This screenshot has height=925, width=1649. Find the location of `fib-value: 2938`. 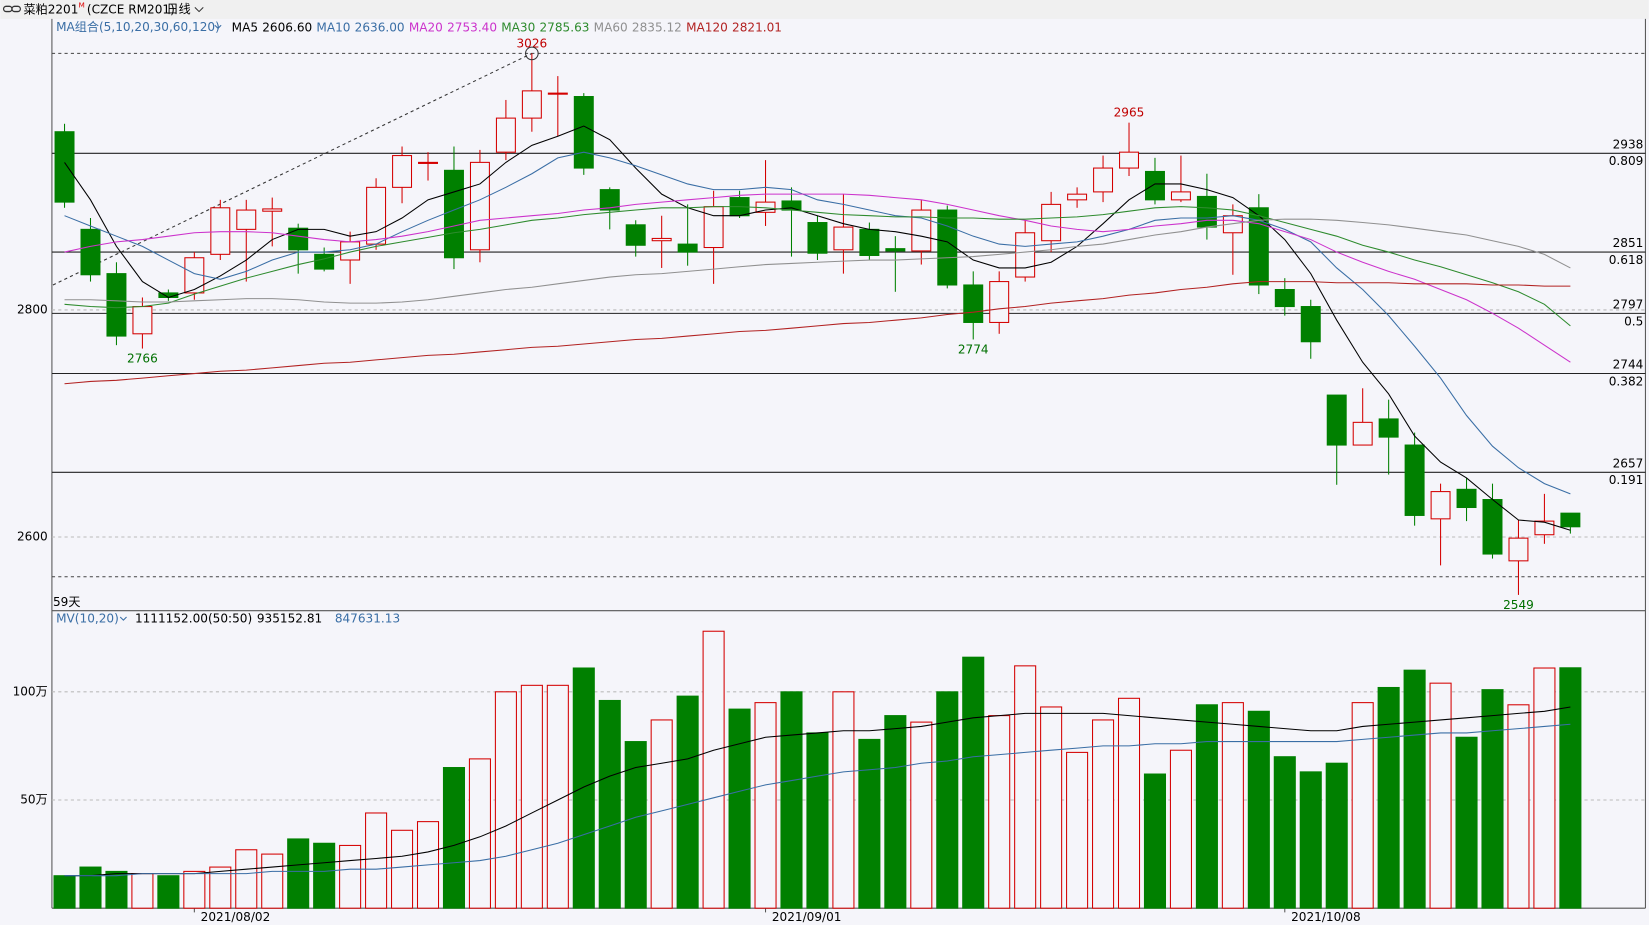

fib-value: 2938 is located at coordinates (1628, 144).